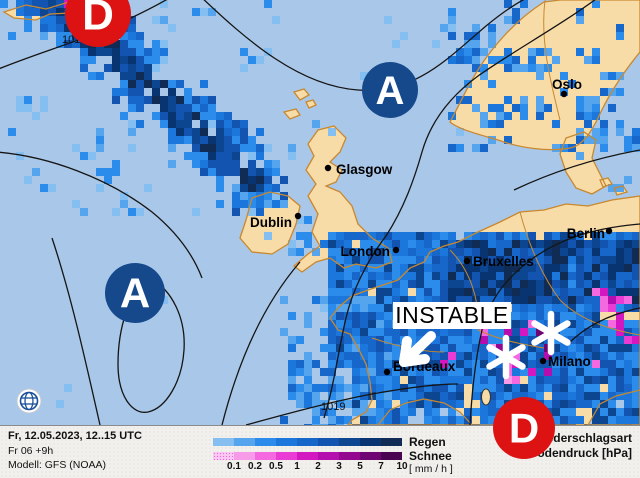 The height and width of the screenshot is (478, 640). What do you see at coordinates (298, 216) in the screenshot?
I see `city-dot-dublin` at bounding box center [298, 216].